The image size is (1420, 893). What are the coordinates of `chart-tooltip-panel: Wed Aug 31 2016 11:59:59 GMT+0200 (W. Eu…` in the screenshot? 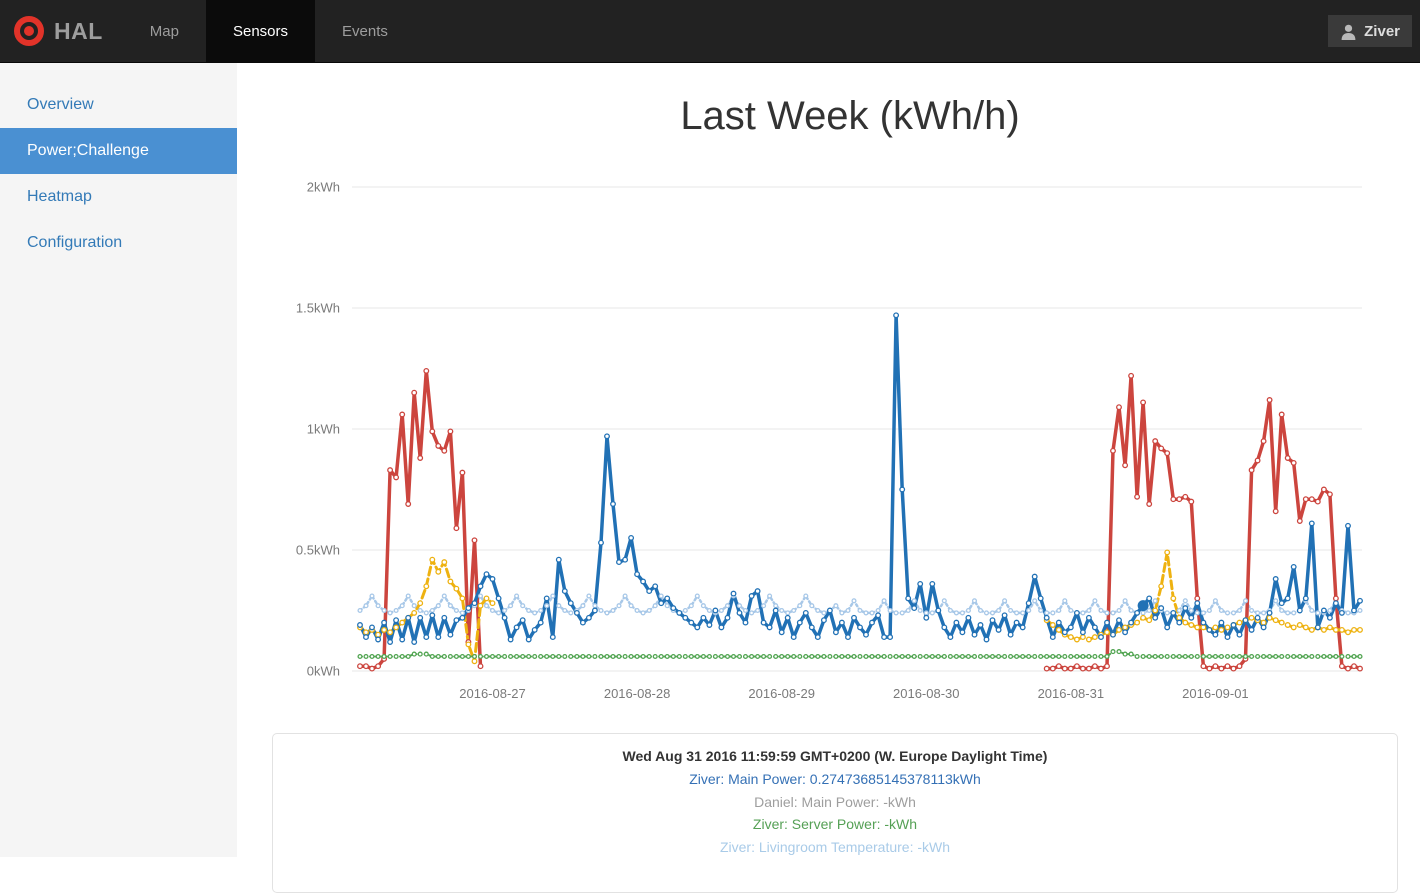 It's located at (835, 813).